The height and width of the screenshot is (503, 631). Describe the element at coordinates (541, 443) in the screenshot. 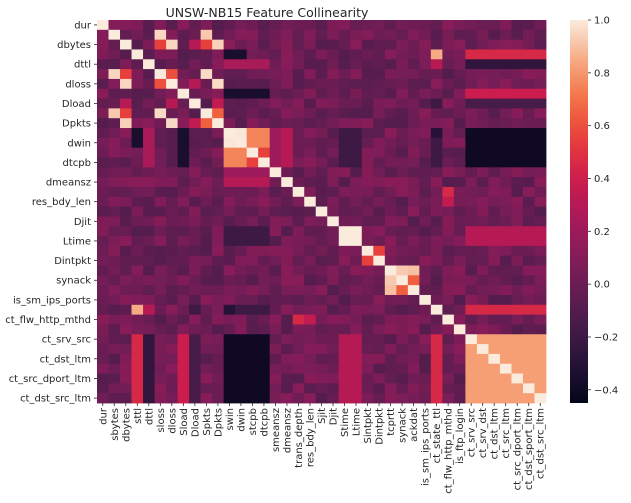

I see `x-tick-label: ct_dst_src_ltm` at that location.